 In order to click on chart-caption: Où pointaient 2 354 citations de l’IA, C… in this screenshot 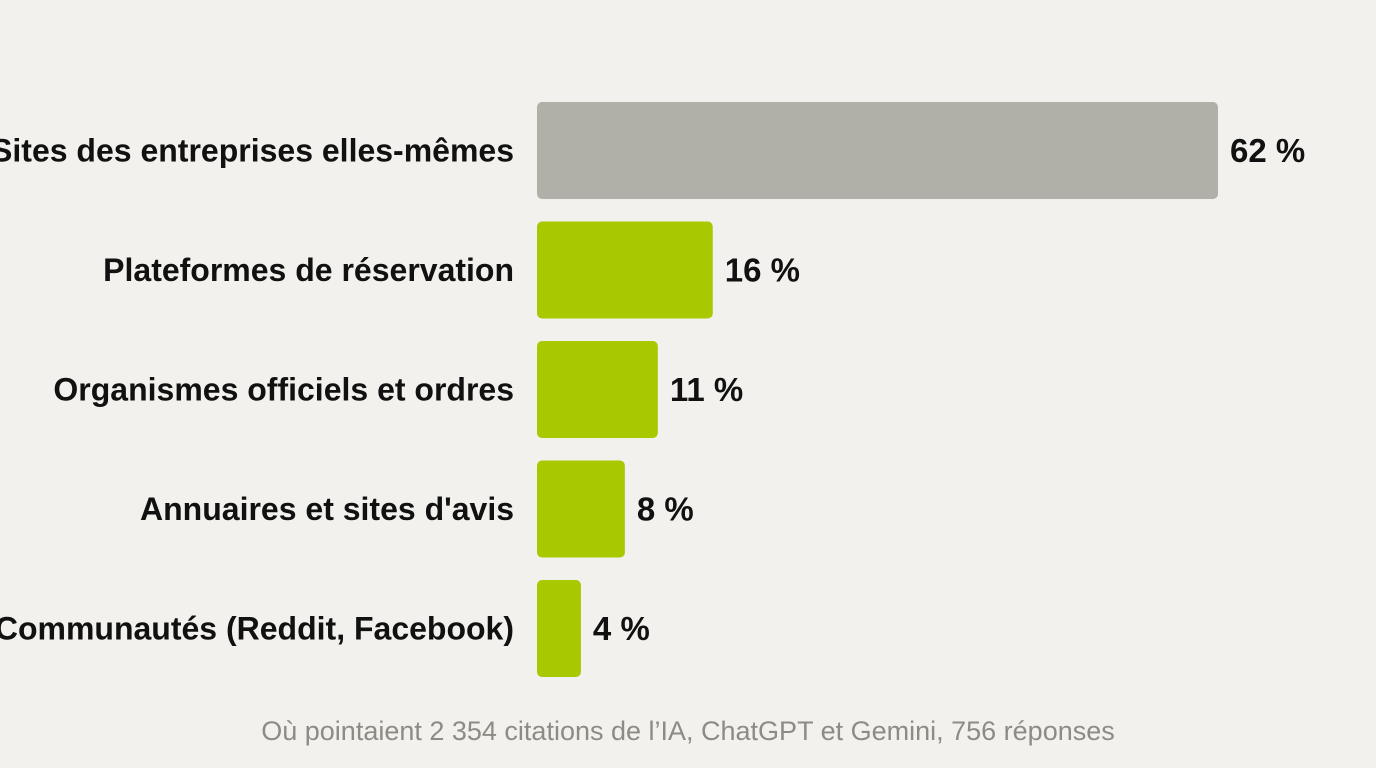, I will do `click(688, 731)`.